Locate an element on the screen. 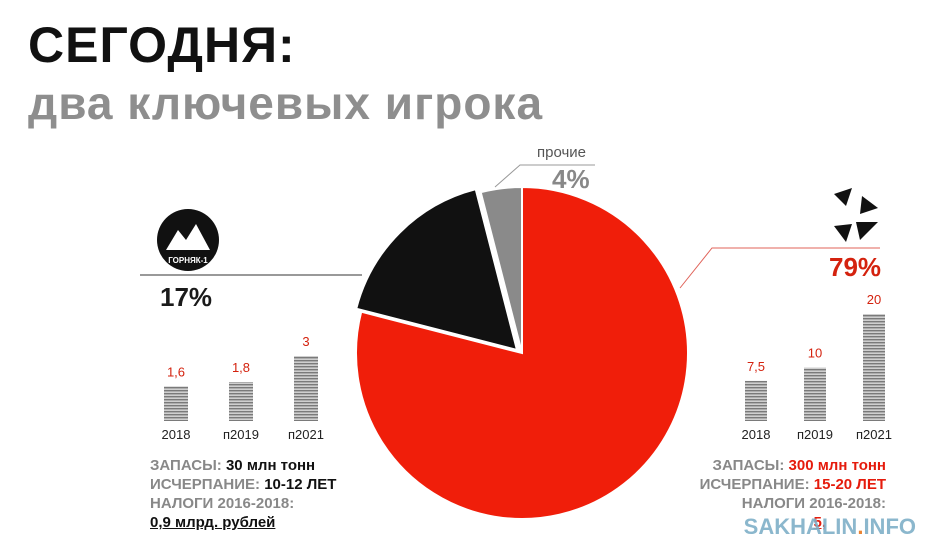  left-taxes-row: НАЛОГИ 2016-2018: is located at coordinates (243, 503).